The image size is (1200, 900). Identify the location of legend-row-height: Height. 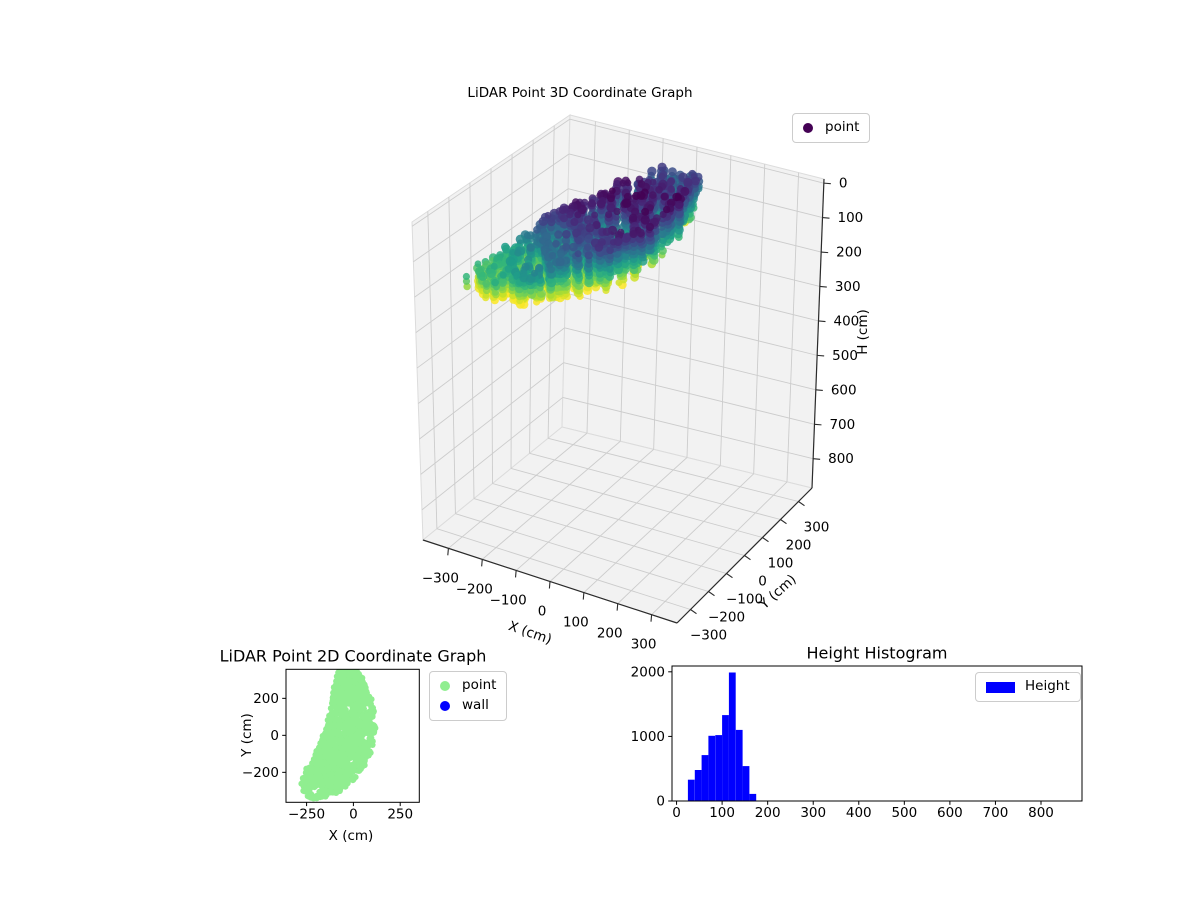
(1028, 687).